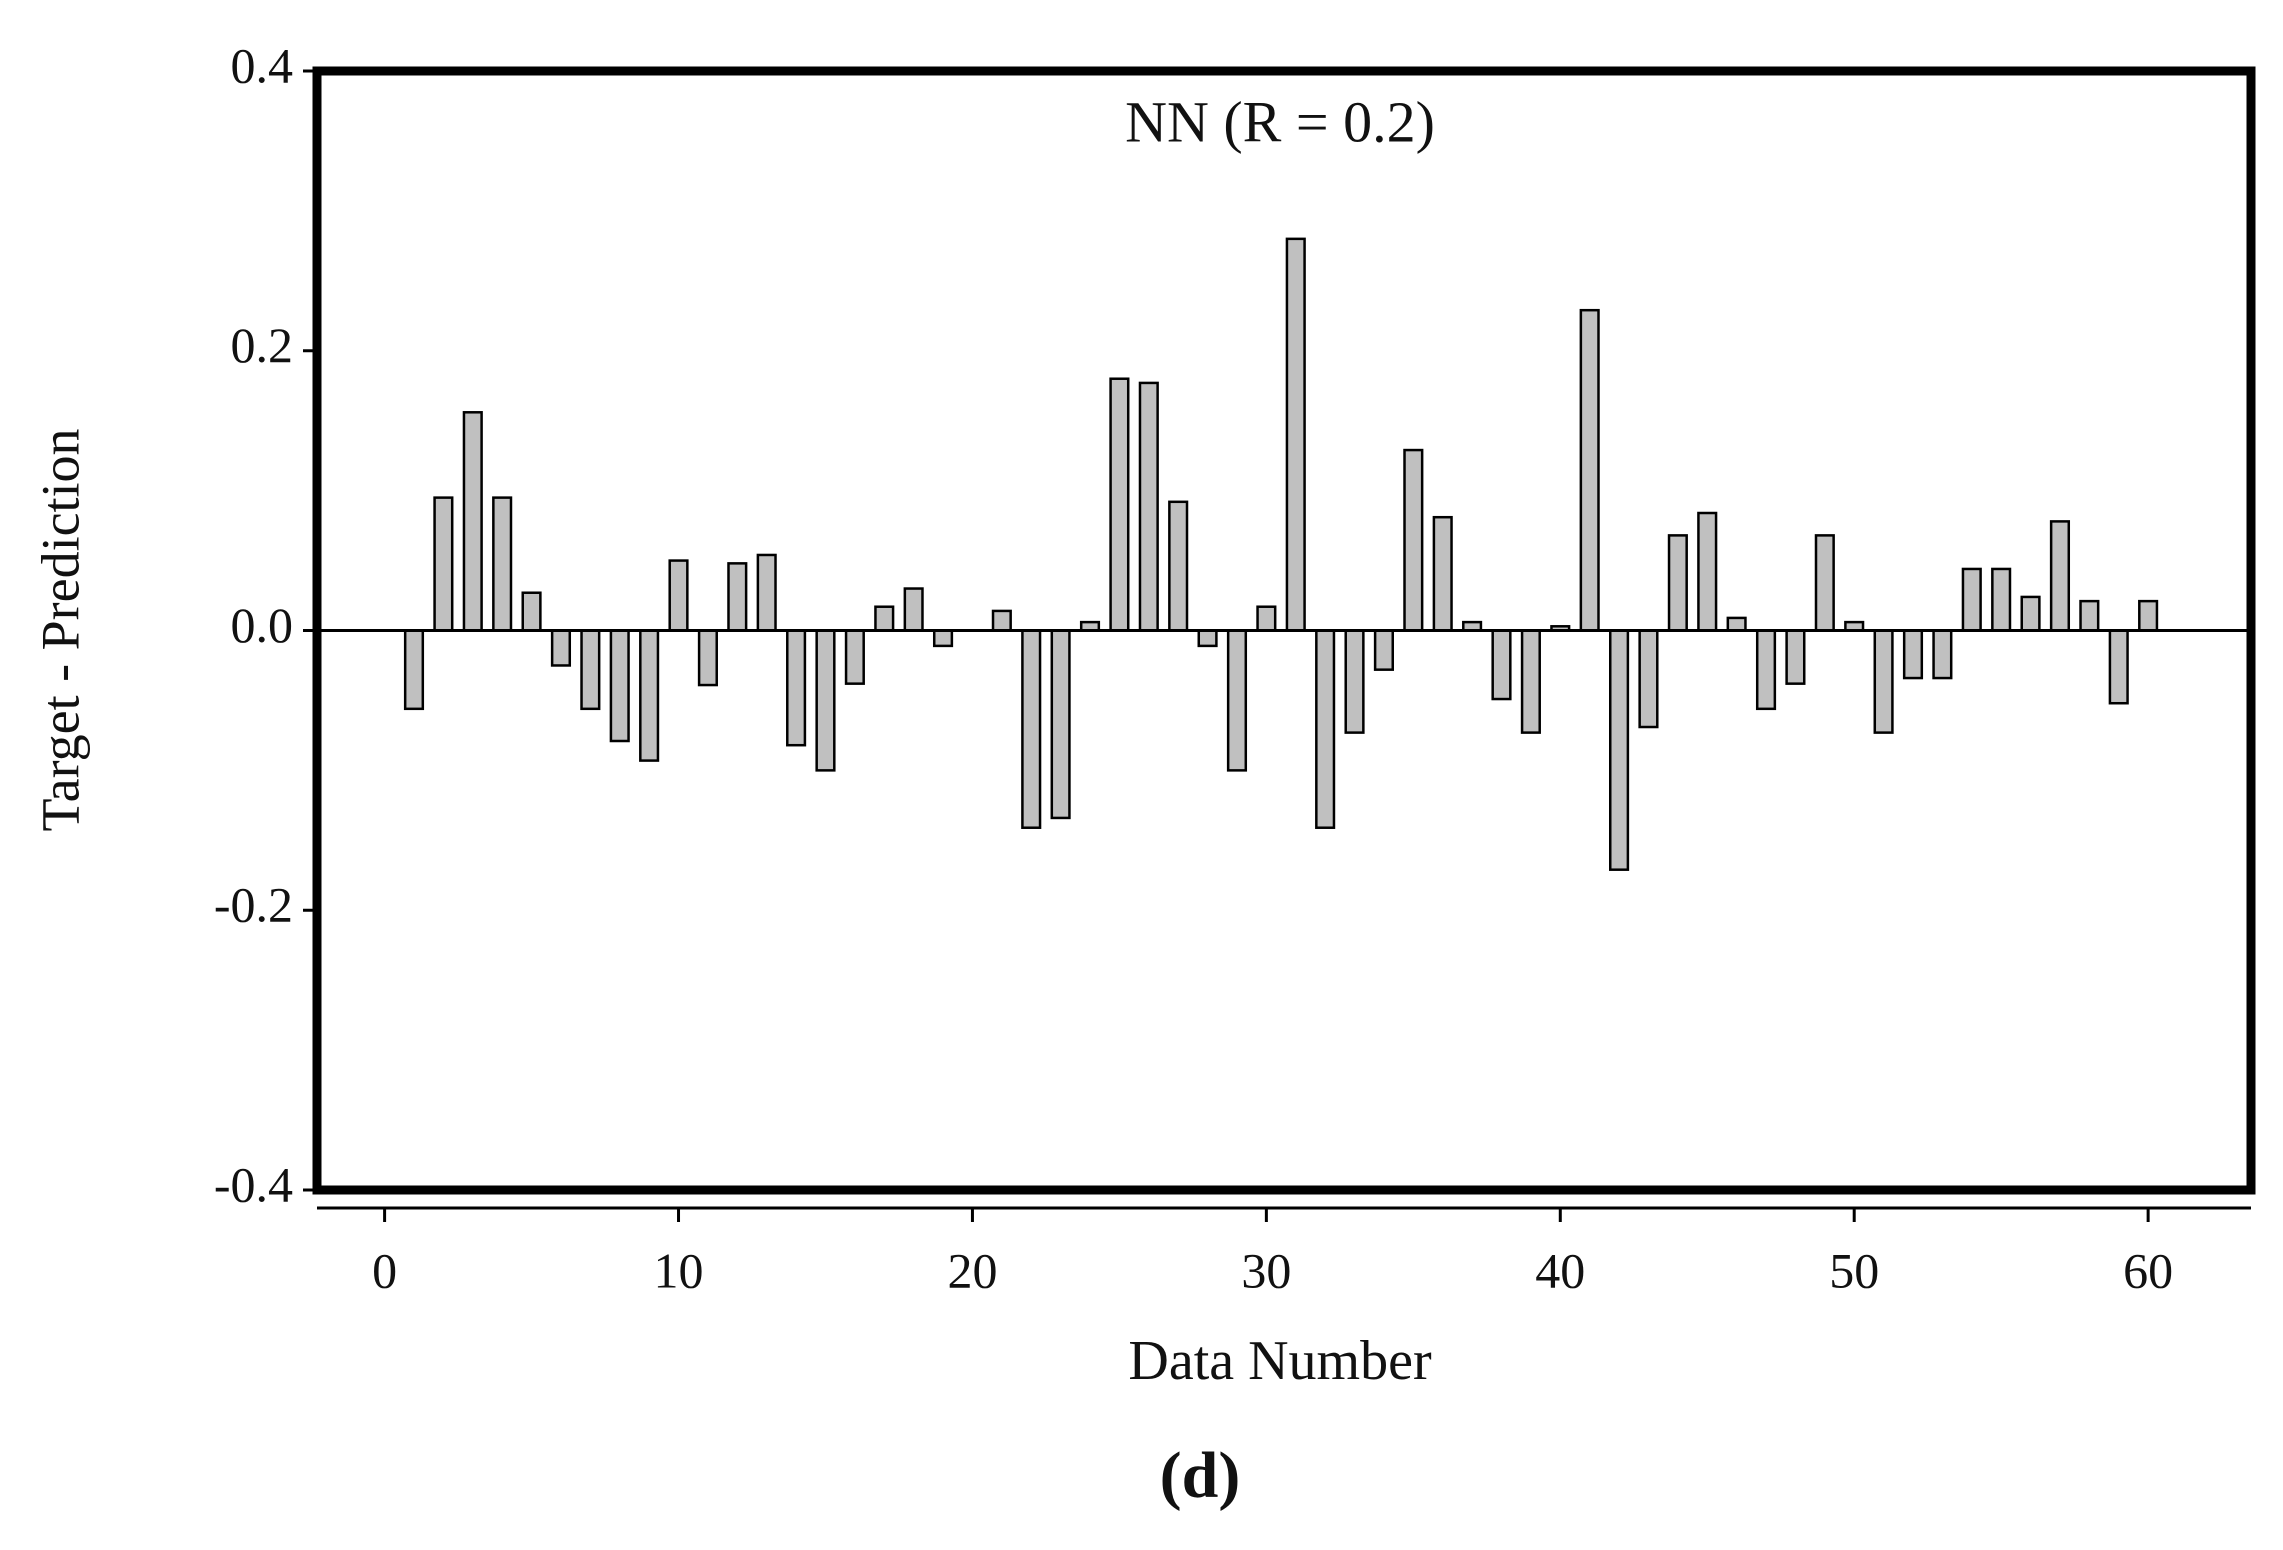  Describe the element at coordinates (972, 1270) in the screenshot. I see `x-tick-label: 20` at that location.